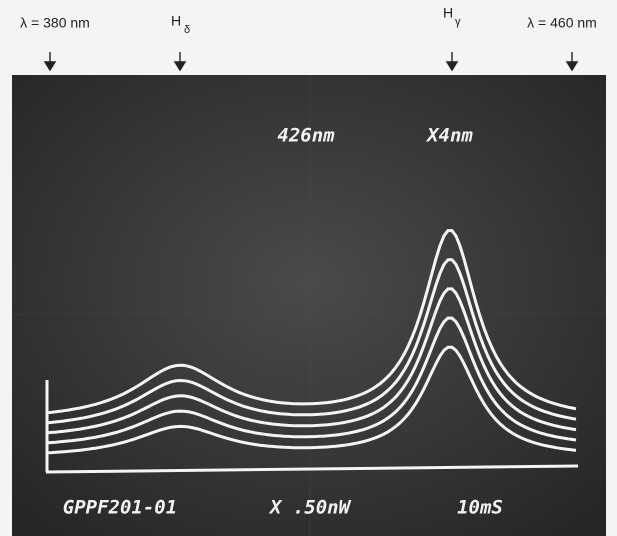 The width and height of the screenshot is (617, 536). Describe the element at coordinates (458, 22) in the screenshot. I see `h-gamma-subscript: γ` at that location.